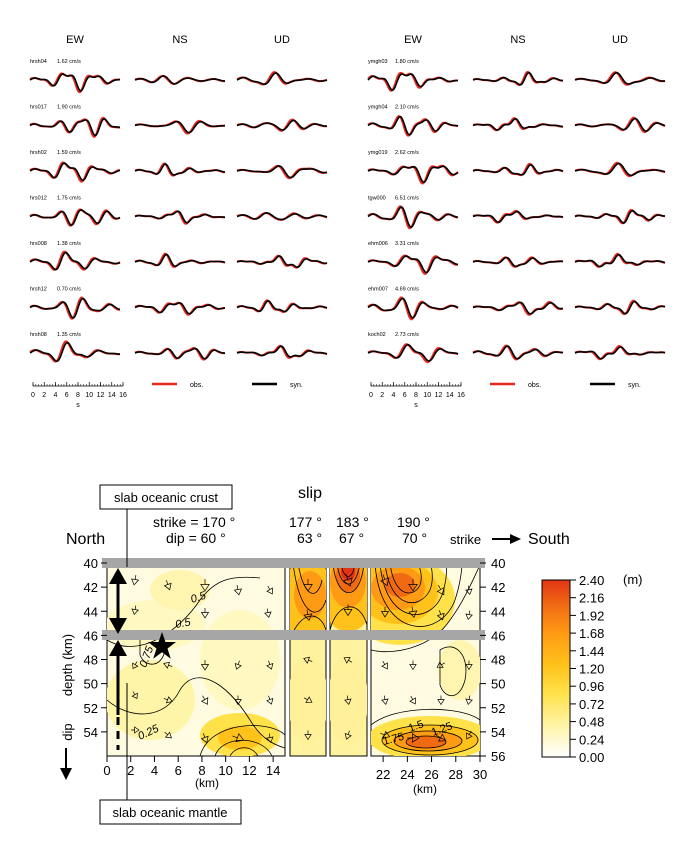 The height and width of the screenshot is (853, 700). Describe the element at coordinates (69, 335) in the screenshot. I see `station-amplitude: 1.35 cm/s` at that location.